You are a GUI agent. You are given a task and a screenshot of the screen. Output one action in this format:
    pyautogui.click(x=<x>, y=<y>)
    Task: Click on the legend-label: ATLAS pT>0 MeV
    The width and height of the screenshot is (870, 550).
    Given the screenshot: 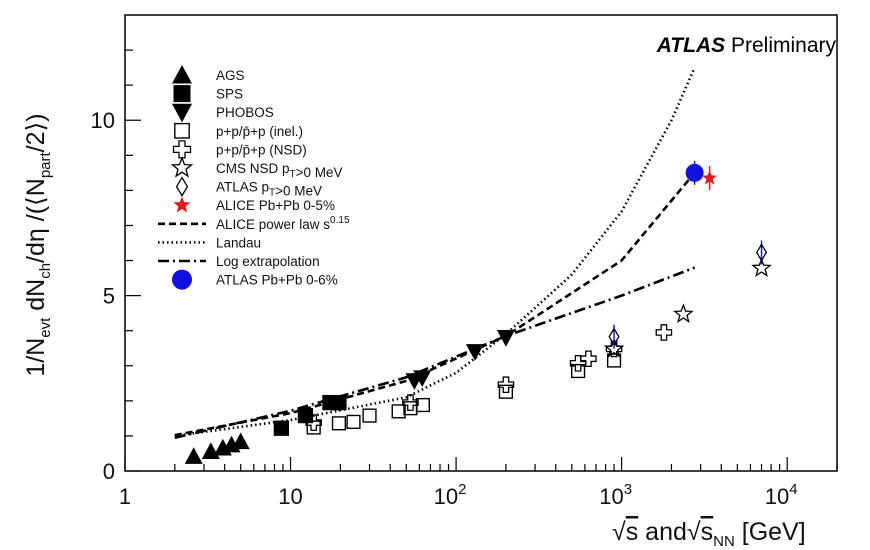 What is the action you would take?
    pyautogui.click(x=269, y=189)
    